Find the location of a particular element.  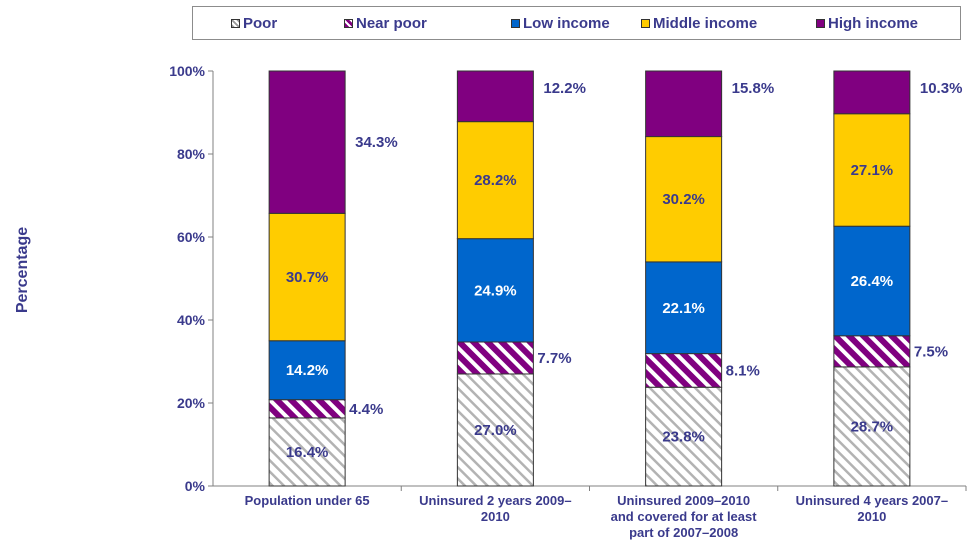

legend-label-near-poor: Near poor is located at coordinates (391, 23).